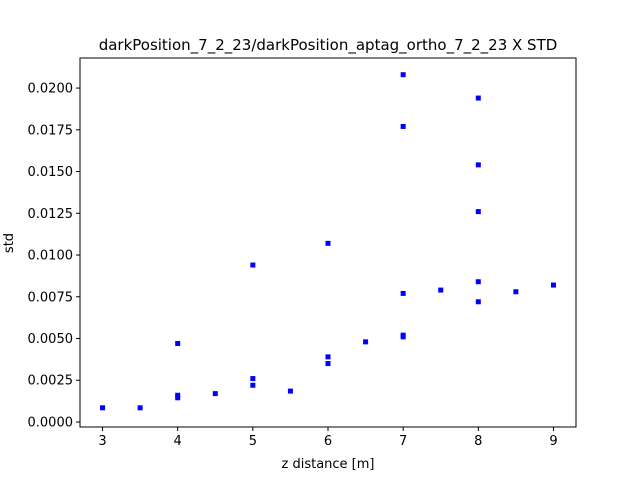 This screenshot has height=480, width=640. What do you see at coordinates (51, 214) in the screenshot?
I see `y-tick-label: 0.0125` at bounding box center [51, 214].